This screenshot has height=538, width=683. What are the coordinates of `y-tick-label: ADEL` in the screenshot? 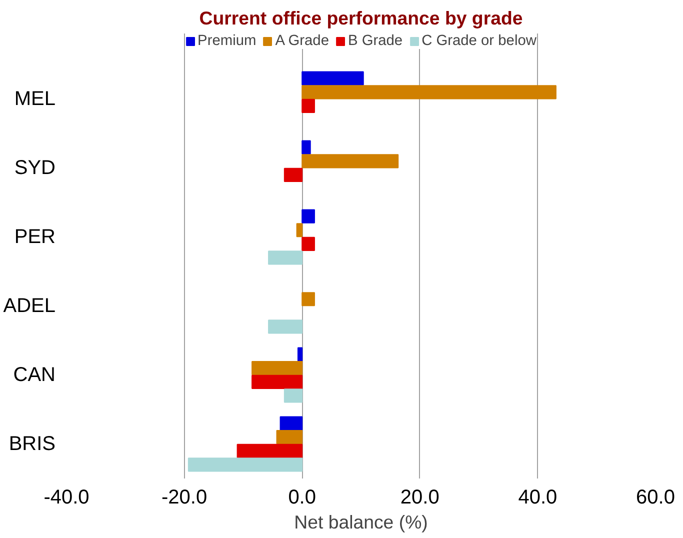 It's located at (29, 306).